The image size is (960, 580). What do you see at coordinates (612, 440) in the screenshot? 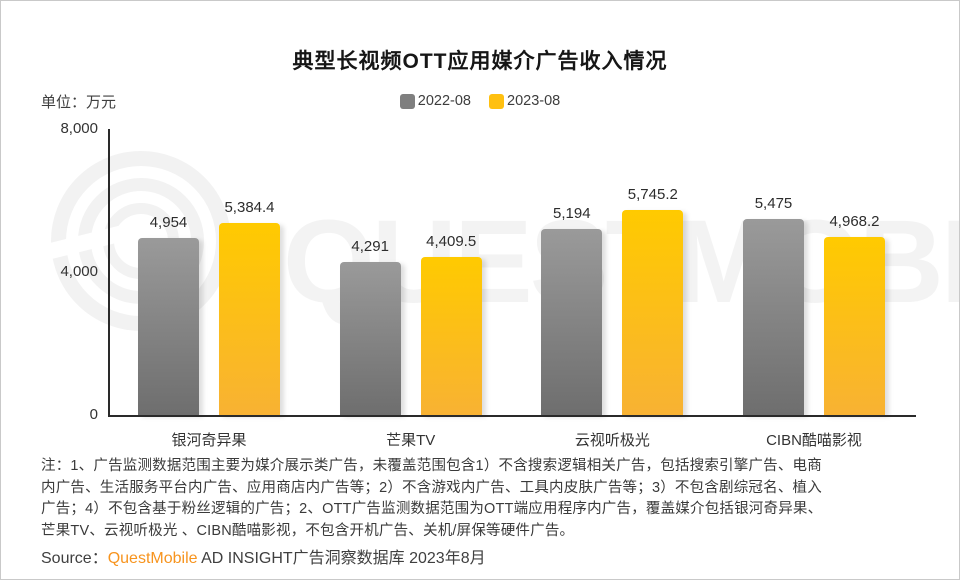
I see `category-label: 云视听极光` at bounding box center [612, 440].